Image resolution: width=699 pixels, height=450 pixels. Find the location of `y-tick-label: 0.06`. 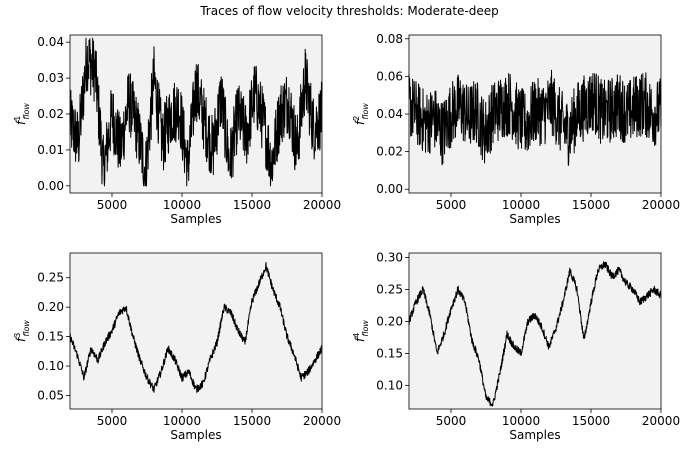

y-tick-label: 0.06 is located at coordinates (389, 76).